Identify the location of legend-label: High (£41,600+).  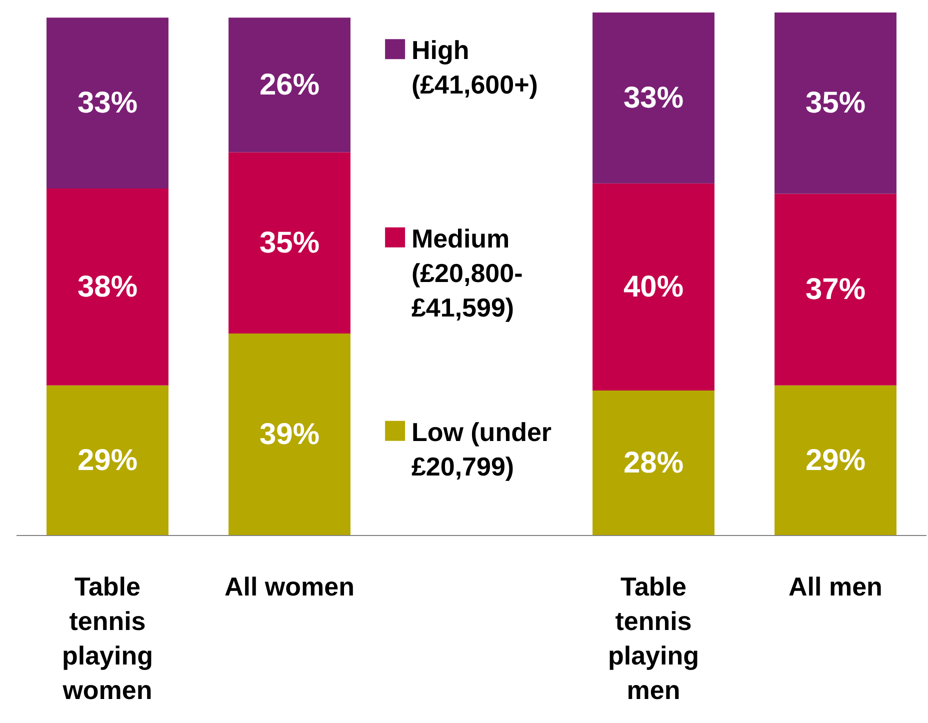
(474, 67).